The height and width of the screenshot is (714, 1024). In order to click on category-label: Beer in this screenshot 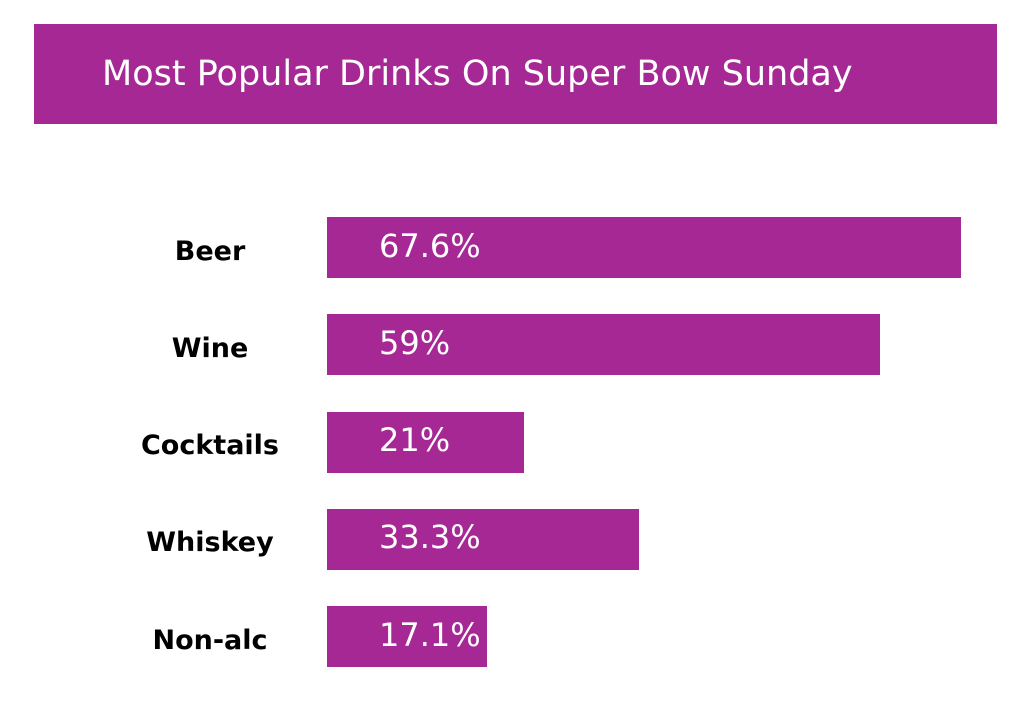, I will do `click(210, 251)`.